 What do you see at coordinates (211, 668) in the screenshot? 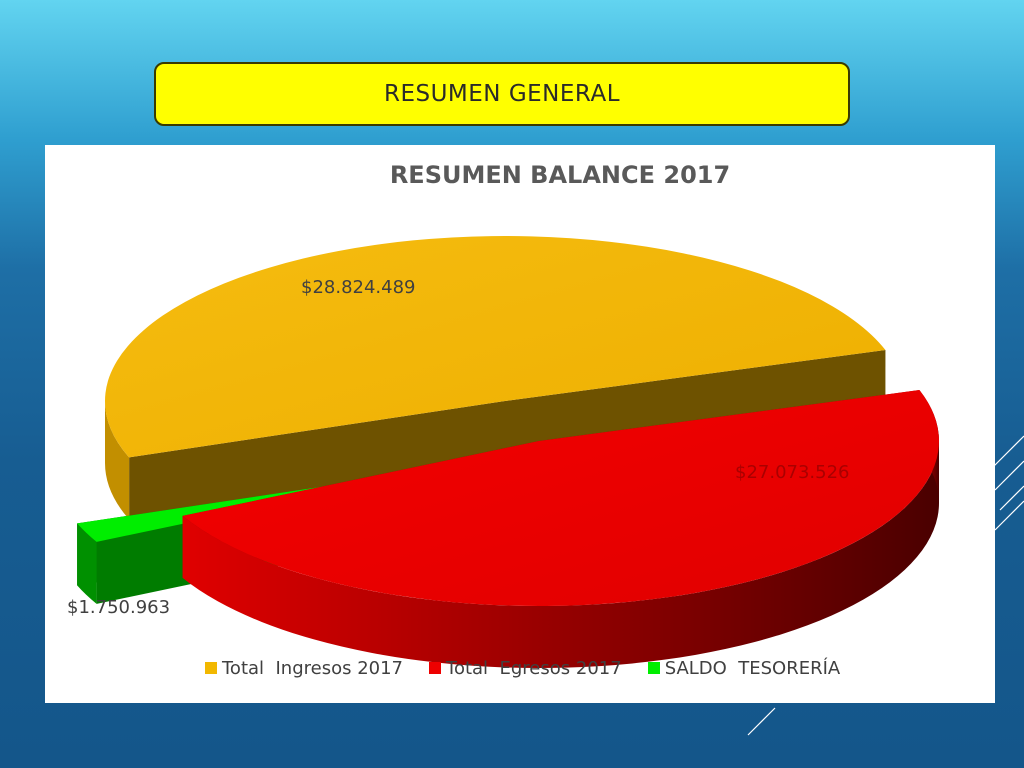
I see `legend-swatch-ingresos` at bounding box center [211, 668].